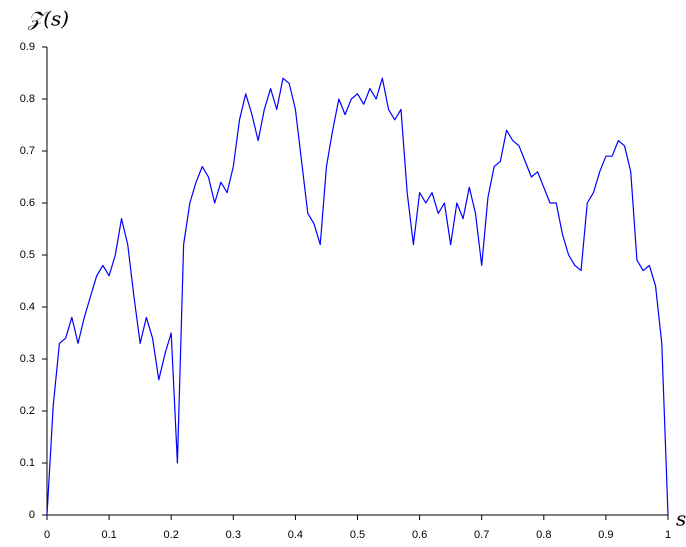  I want to click on y-tick-label: 0.1, so click(27, 463).